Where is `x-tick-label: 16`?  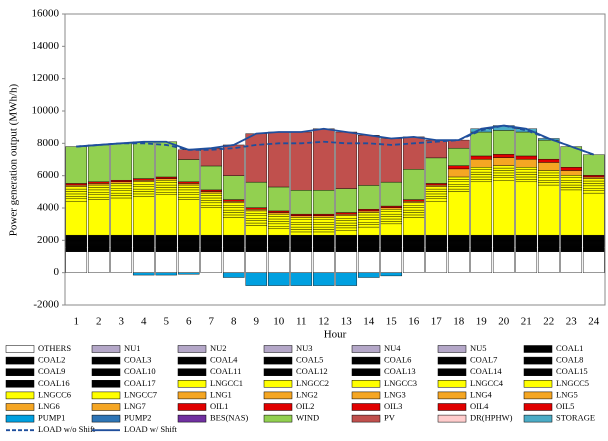 x-tick-label: 16 is located at coordinates (414, 322).